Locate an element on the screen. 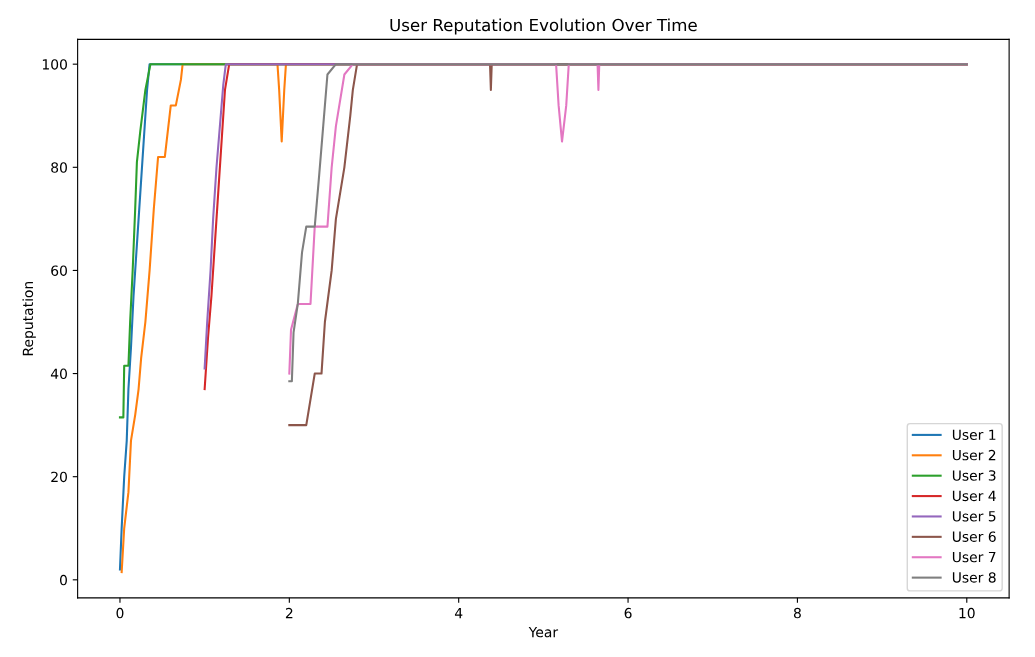  x-tick-label: 2 is located at coordinates (289, 613).